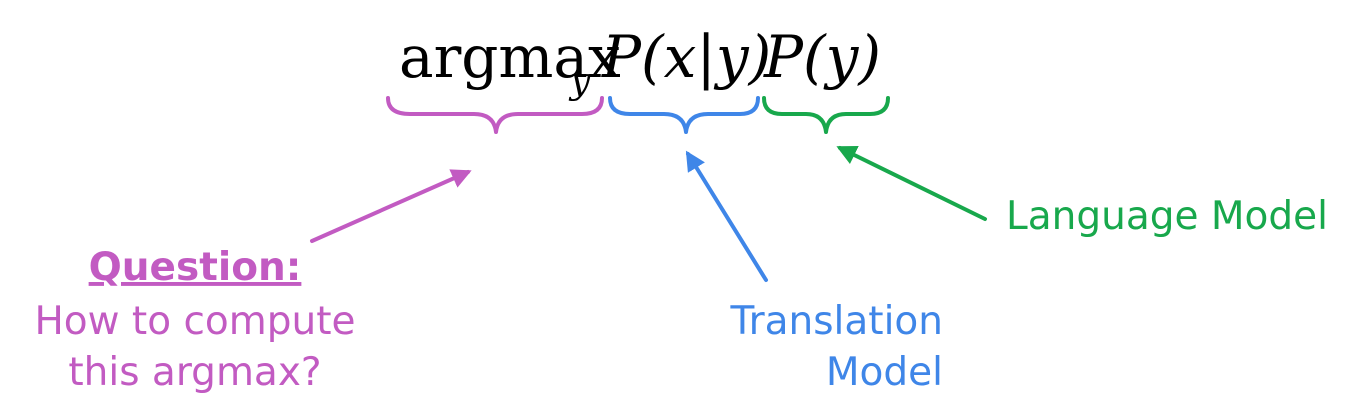  I want to click on question-heading: Question:, so click(195, 267).